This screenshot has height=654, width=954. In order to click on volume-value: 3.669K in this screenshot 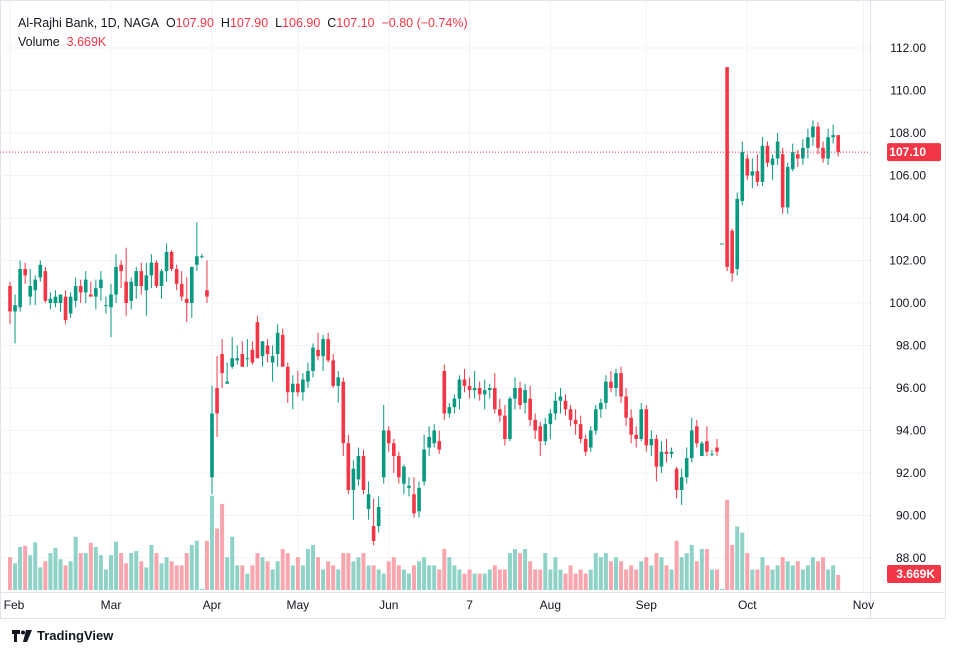, I will do `click(86, 42)`.